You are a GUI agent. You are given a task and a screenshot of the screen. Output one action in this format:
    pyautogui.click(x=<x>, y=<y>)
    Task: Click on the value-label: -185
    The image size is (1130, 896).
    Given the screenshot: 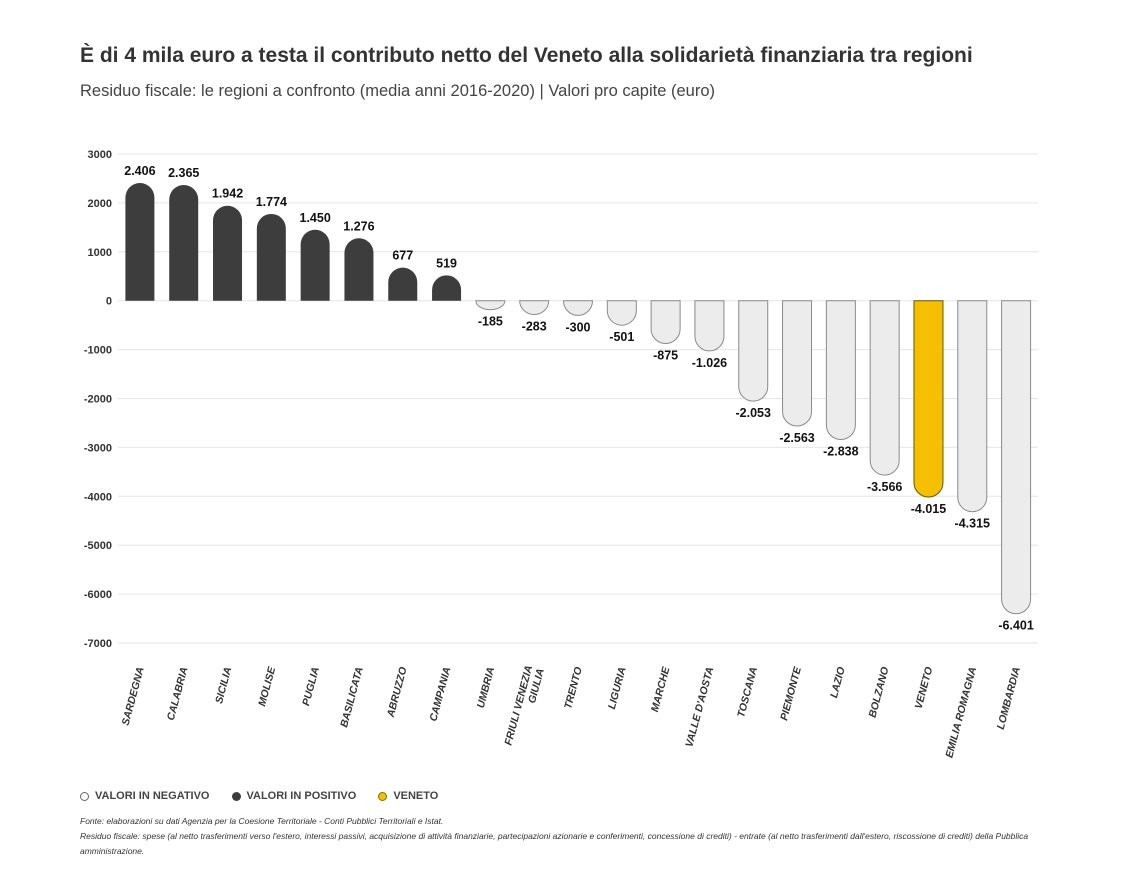 What is the action you would take?
    pyautogui.click(x=490, y=322)
    